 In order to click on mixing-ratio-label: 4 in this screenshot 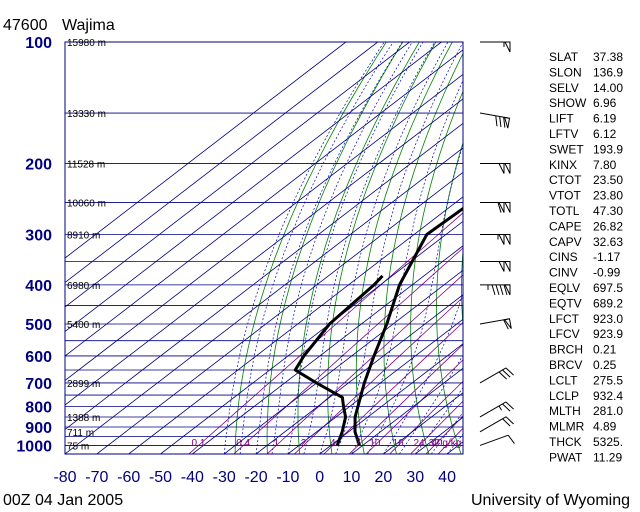, I will do `click(333, 443)`.